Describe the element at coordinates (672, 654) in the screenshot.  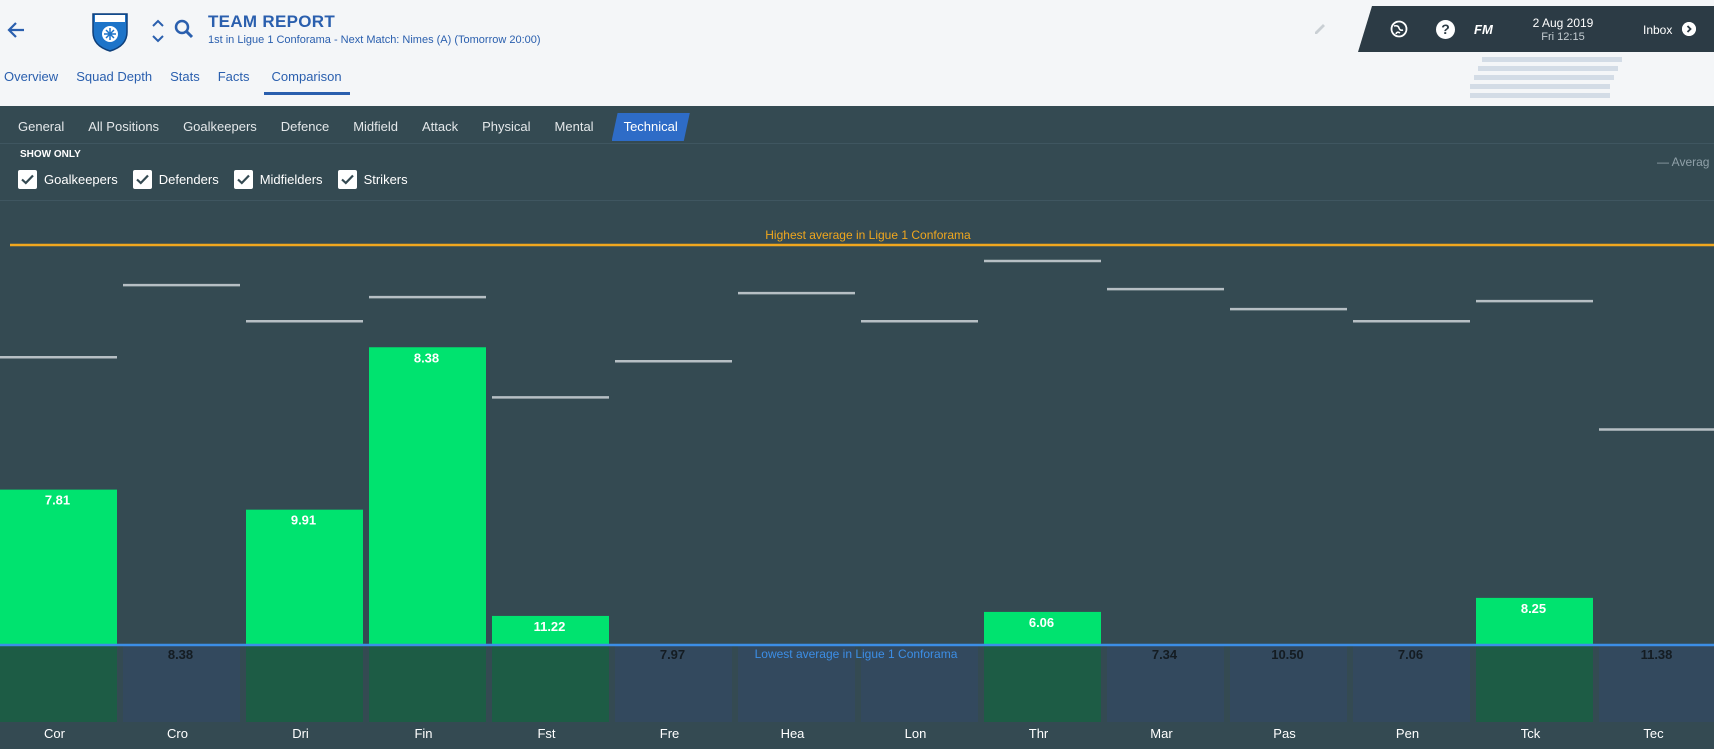
I see `value-label: 7.97` at that location.